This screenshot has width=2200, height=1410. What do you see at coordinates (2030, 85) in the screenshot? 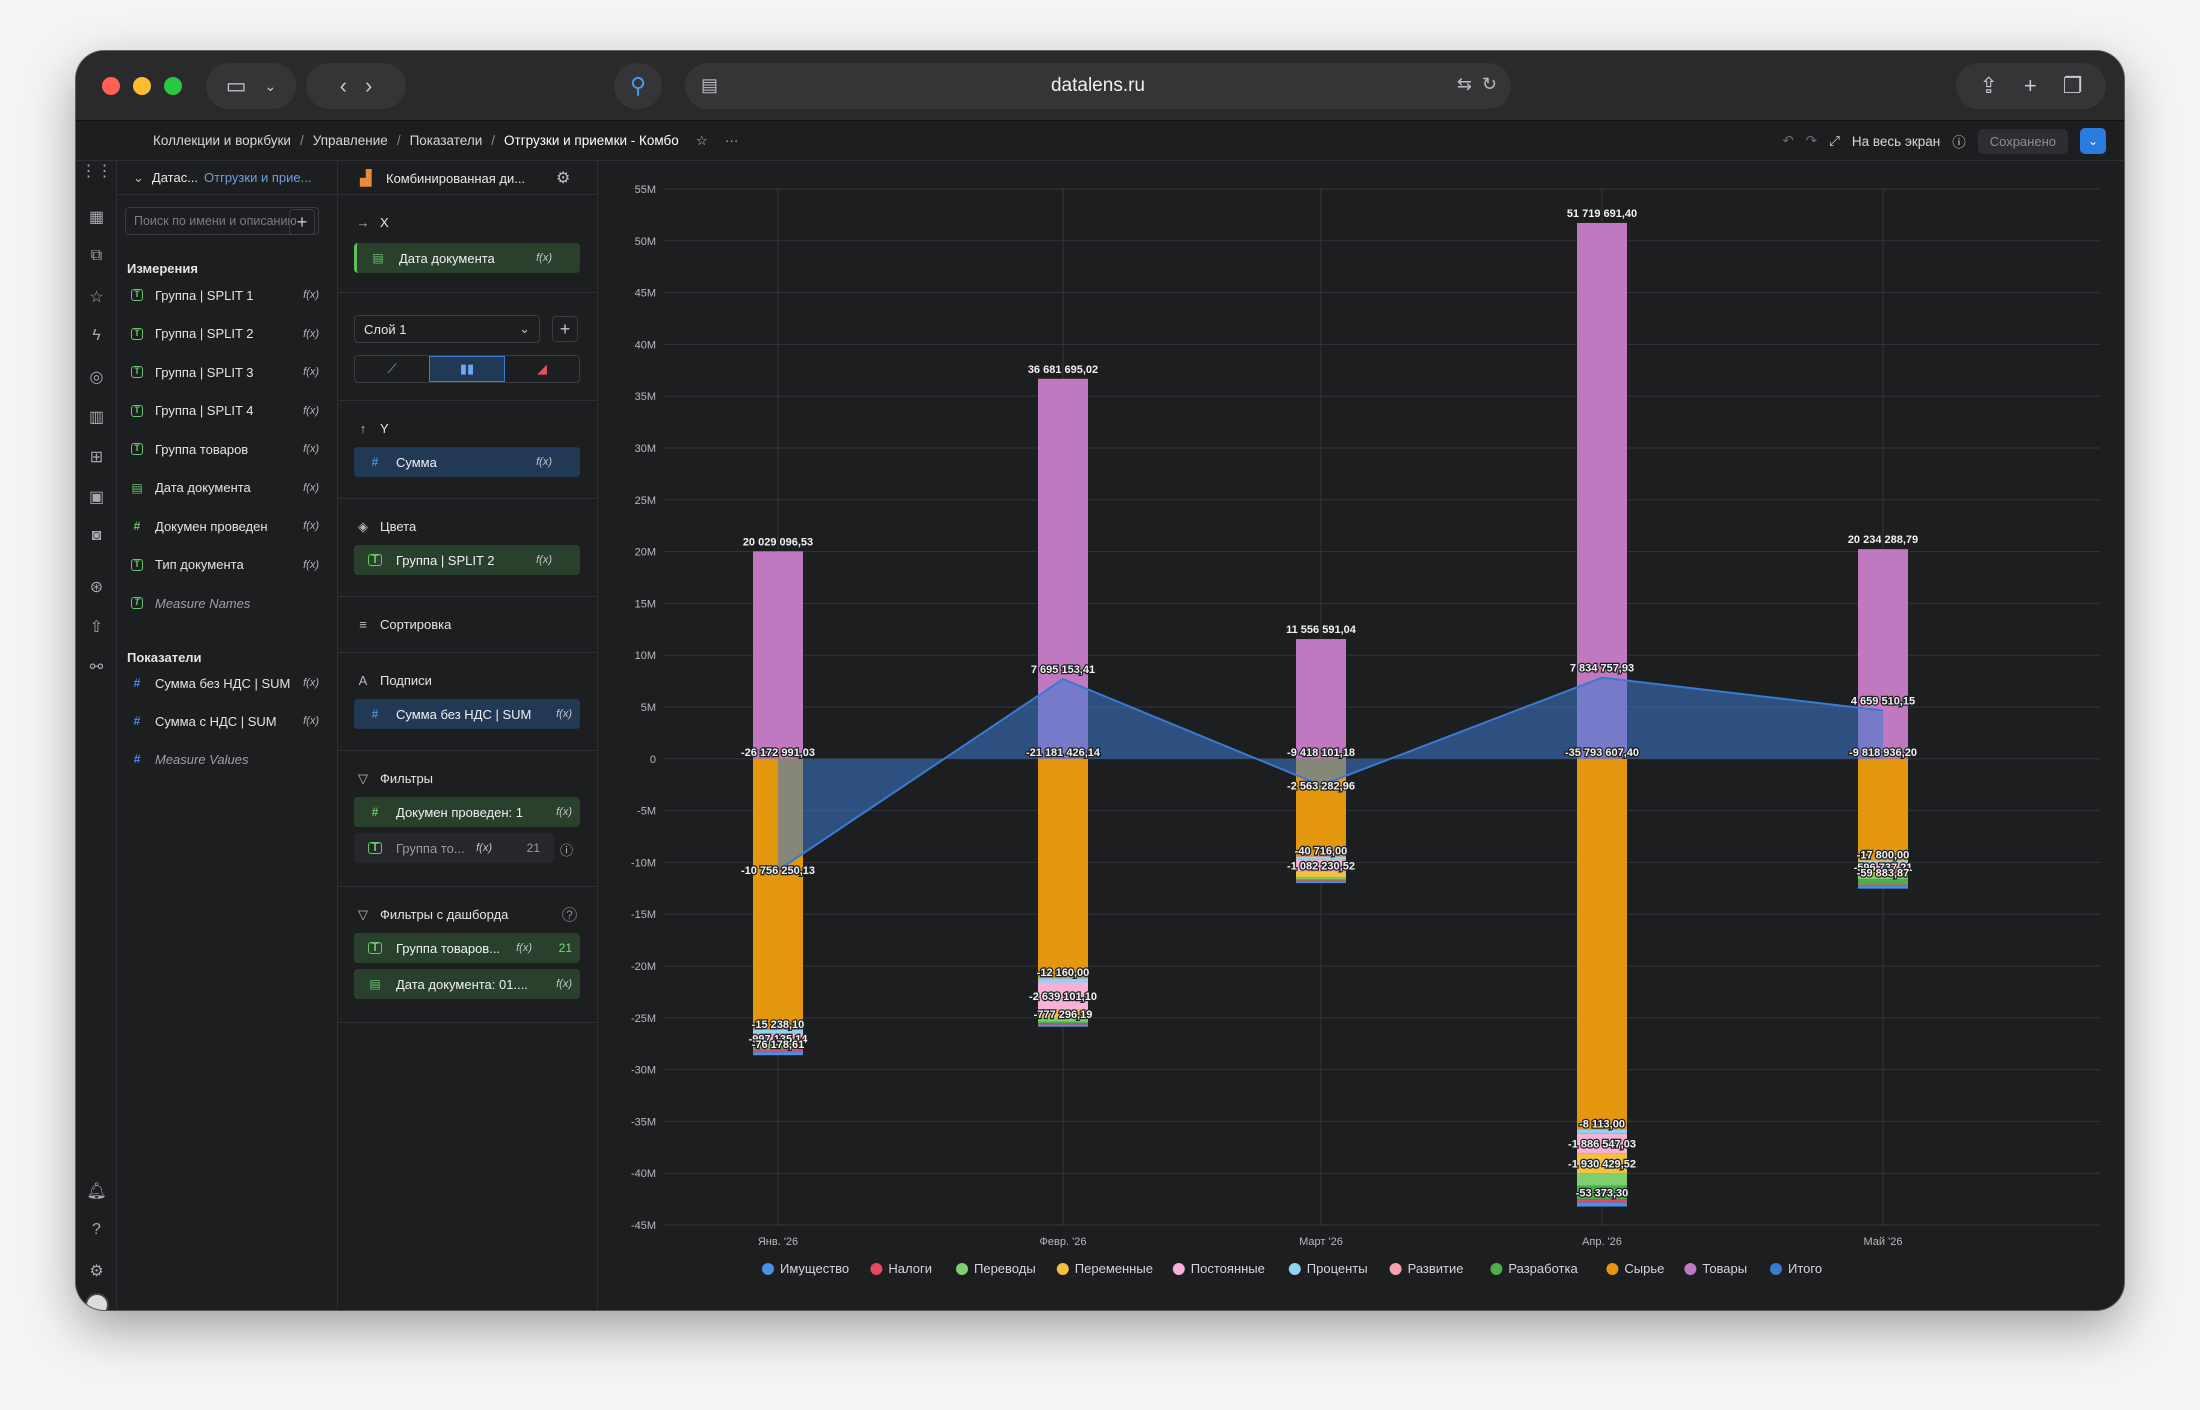
I see `new-tab-icon: +` at bounding box center [2030, 85].